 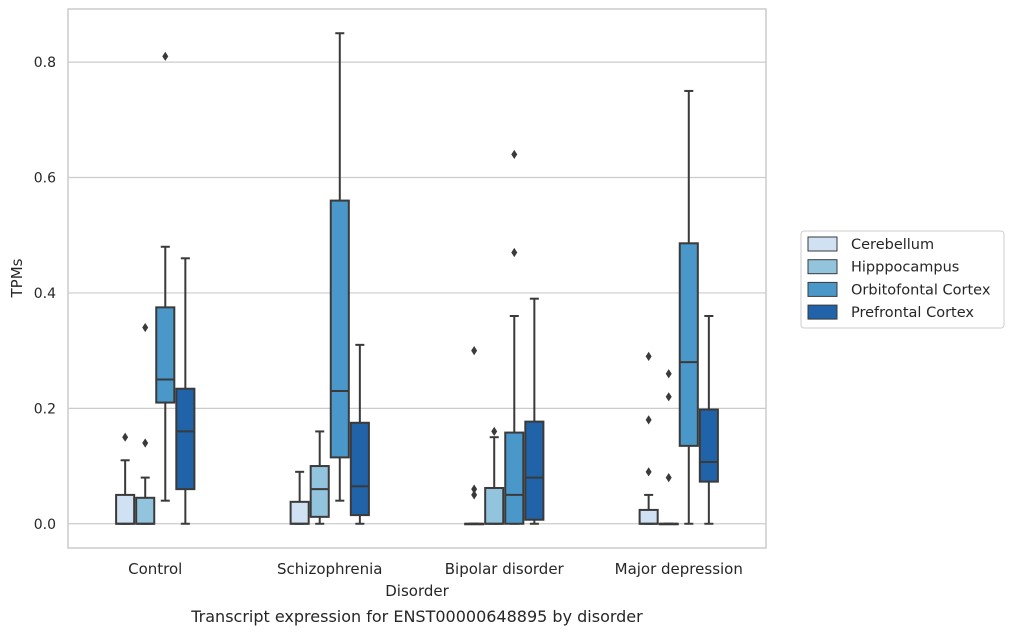 I want to click on x-axis-label: Disorder, so click(x=417, y=591).